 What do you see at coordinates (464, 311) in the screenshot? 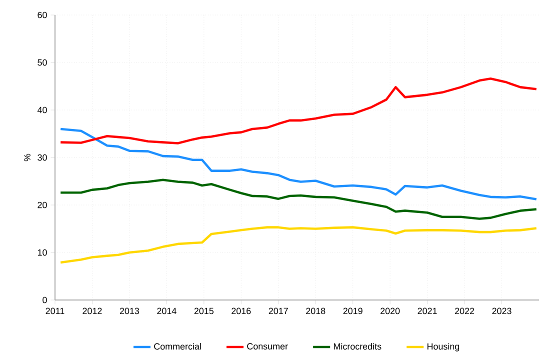
I see `x-tick-label: 2022` at bounding box center [464, 311].